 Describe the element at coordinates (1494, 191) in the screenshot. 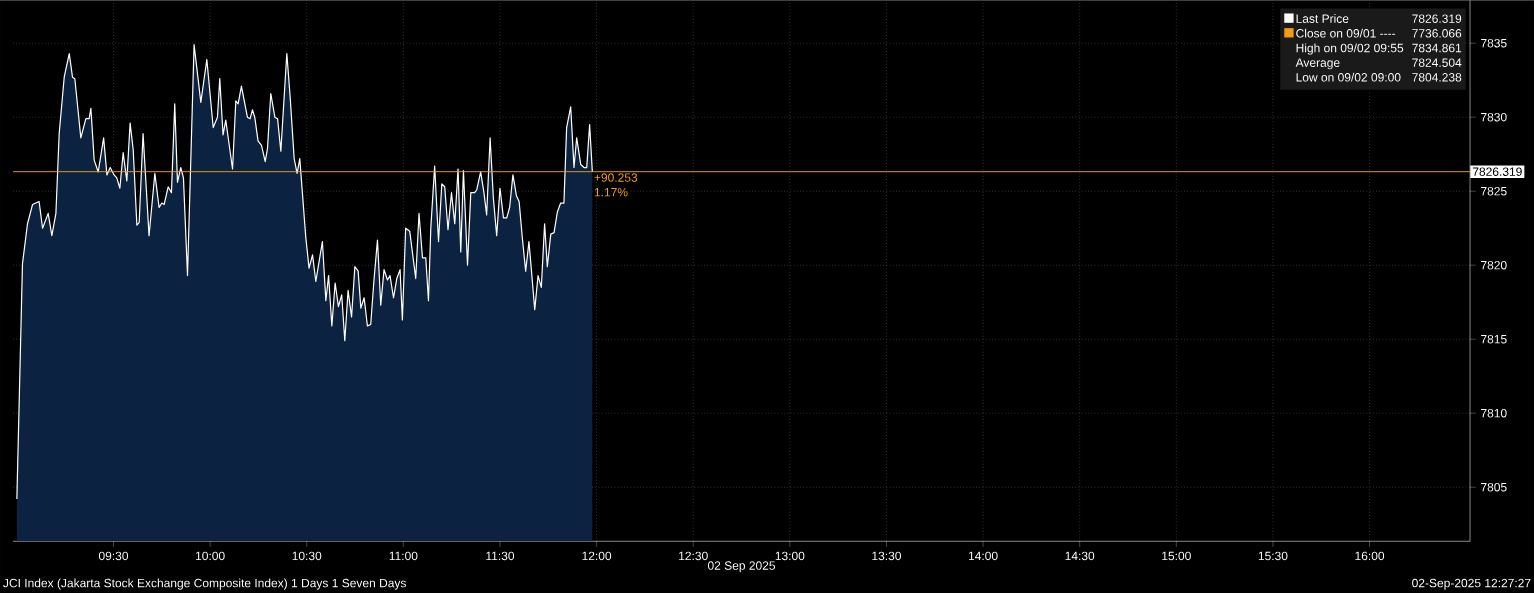

I see `y-tick-label: 7825` at that location.